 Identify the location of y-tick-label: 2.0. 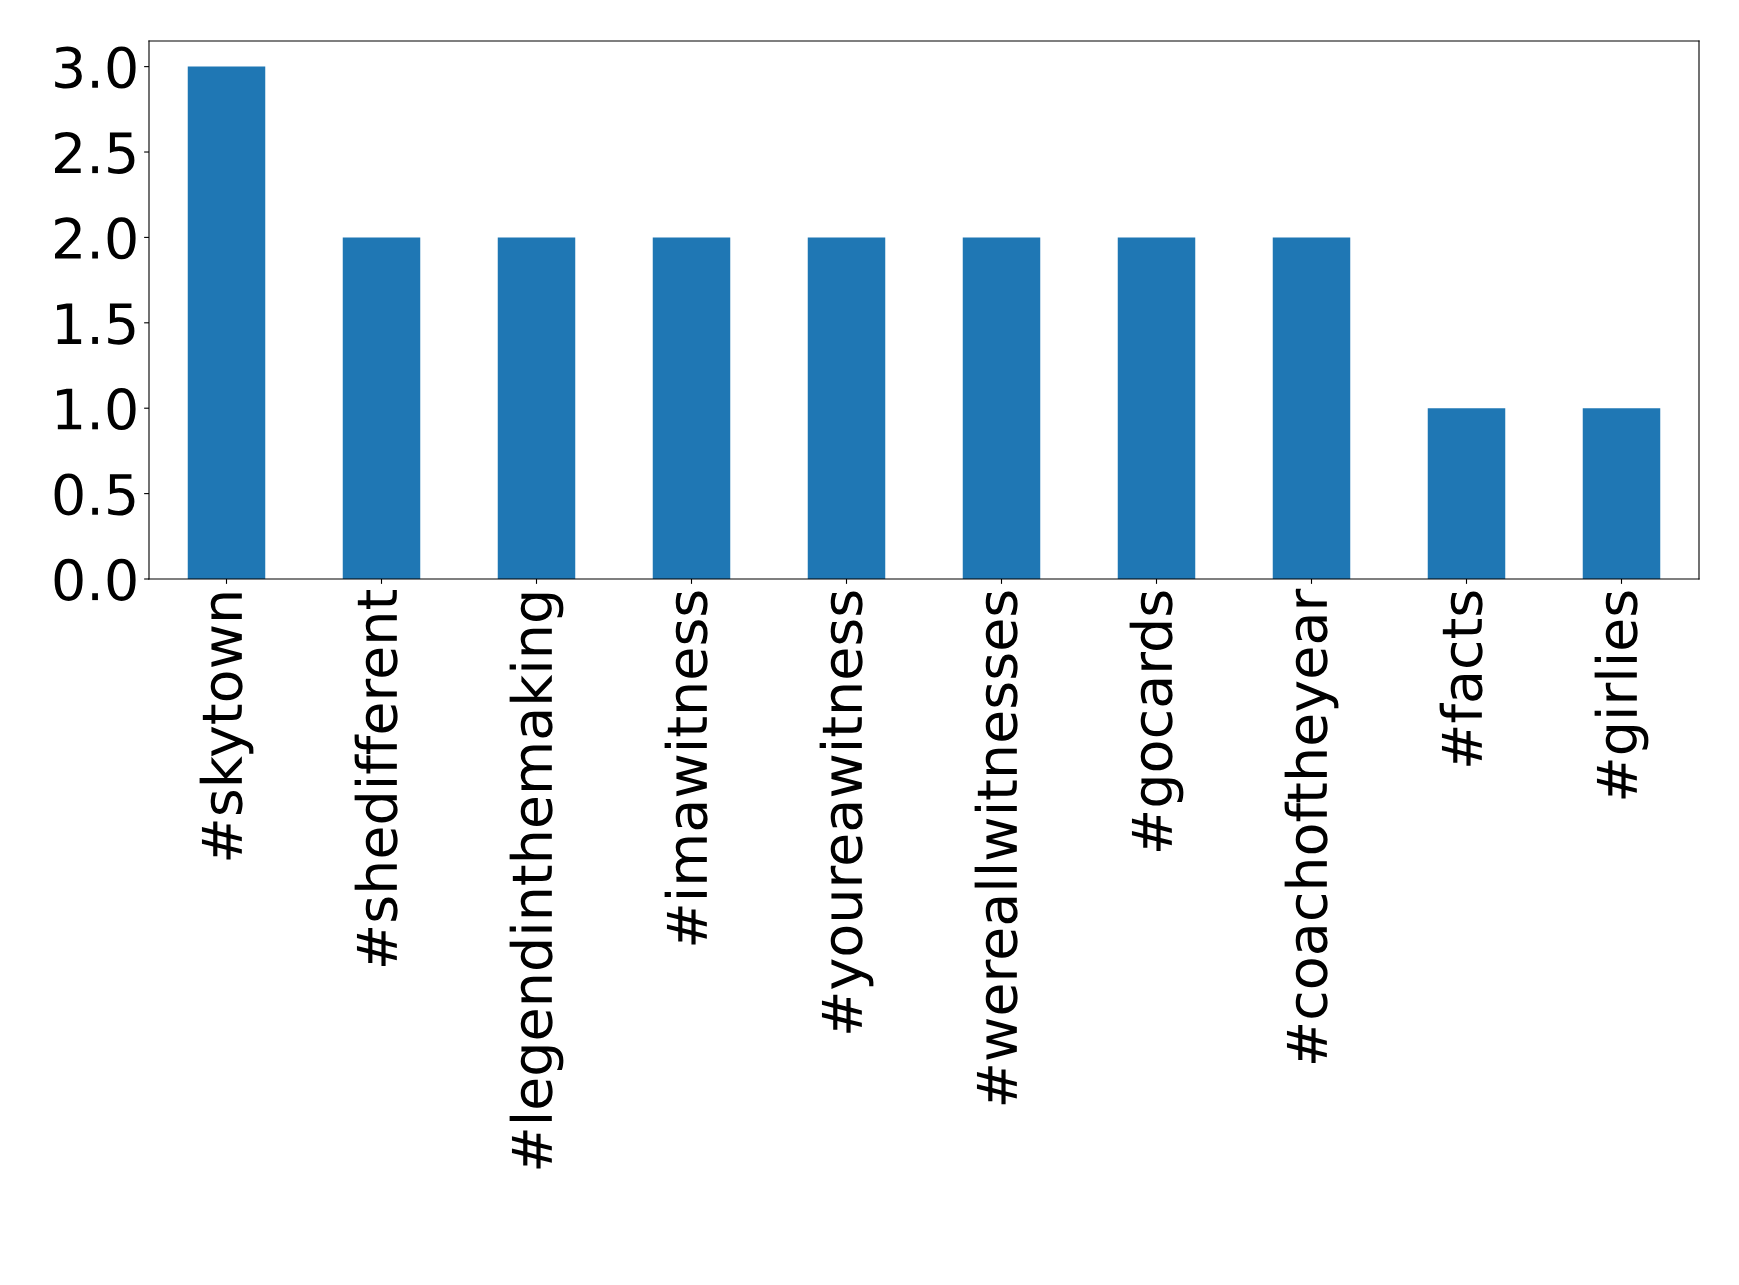
(95, 238).